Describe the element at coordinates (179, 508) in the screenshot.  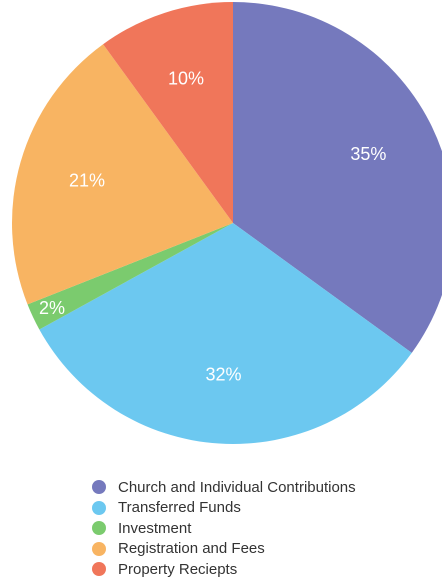
I see `legend-label: Transferred Funds` at that location.